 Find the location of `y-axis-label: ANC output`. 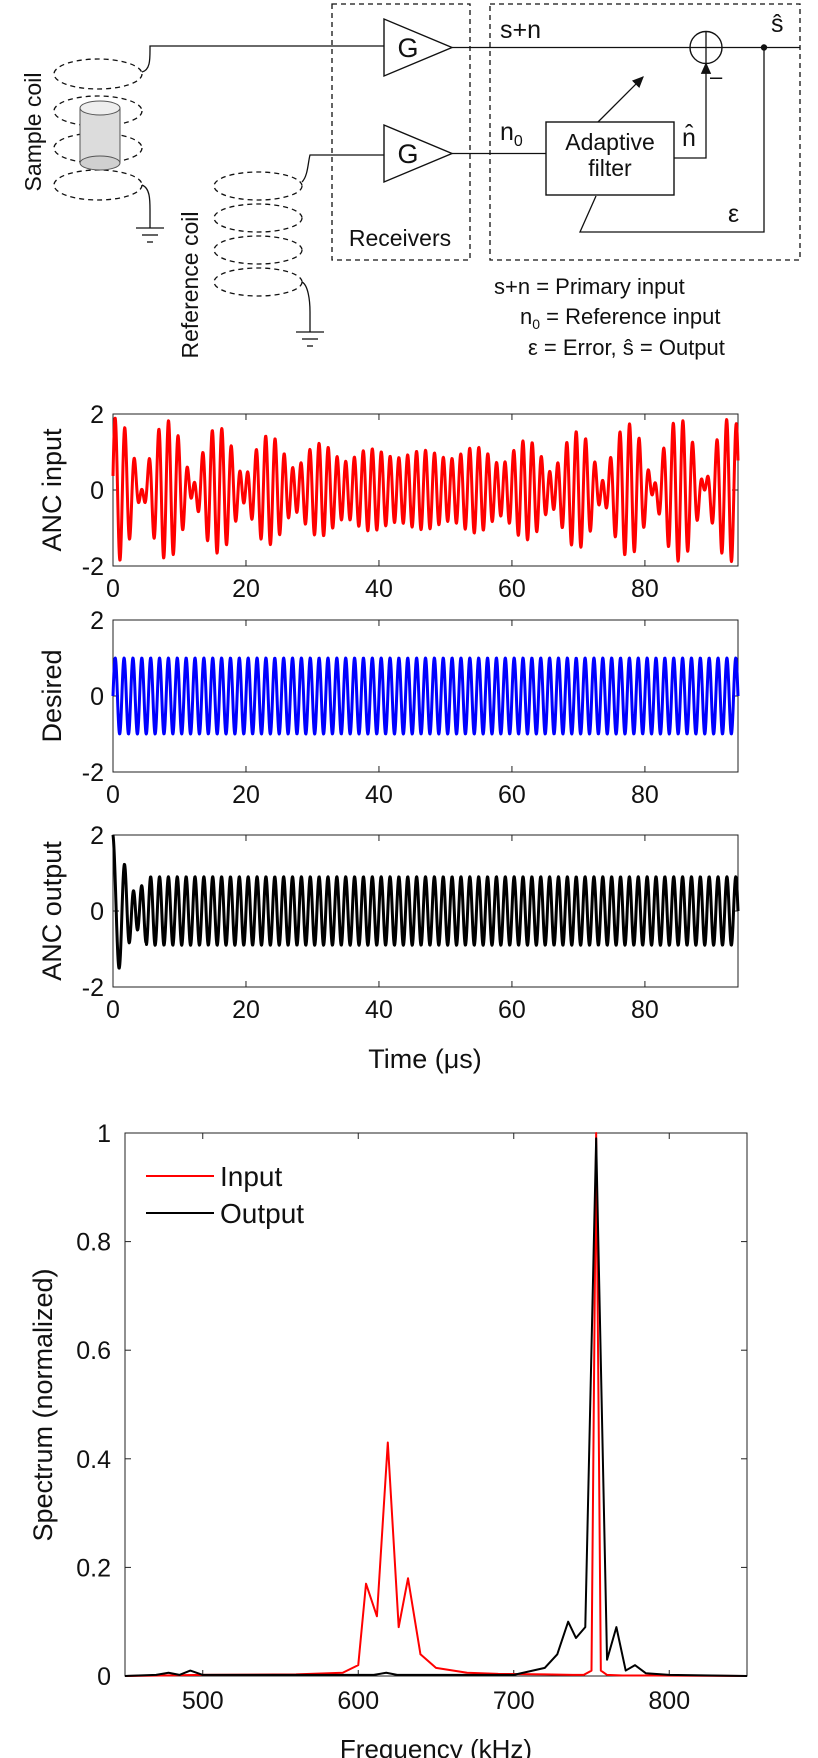

y-axis-label: ANC output is located at coordinates (52, 911).